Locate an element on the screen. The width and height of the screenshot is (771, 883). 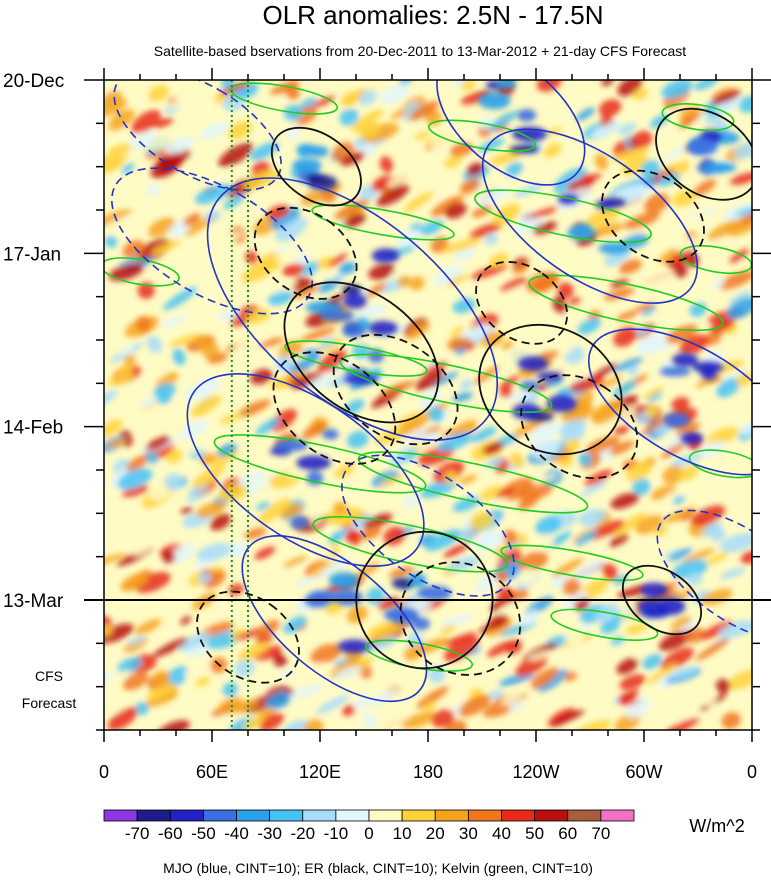
colorbar-tick-label: 70 is located at coordinates (600, 833).